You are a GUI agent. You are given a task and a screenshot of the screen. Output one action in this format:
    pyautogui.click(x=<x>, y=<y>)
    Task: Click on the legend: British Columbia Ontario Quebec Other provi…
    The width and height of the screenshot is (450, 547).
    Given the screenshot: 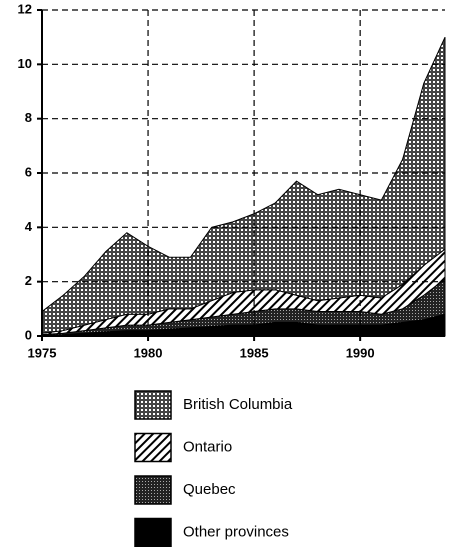 What is the action you would take?
    pyautogui.click(x=213, y=468)
    